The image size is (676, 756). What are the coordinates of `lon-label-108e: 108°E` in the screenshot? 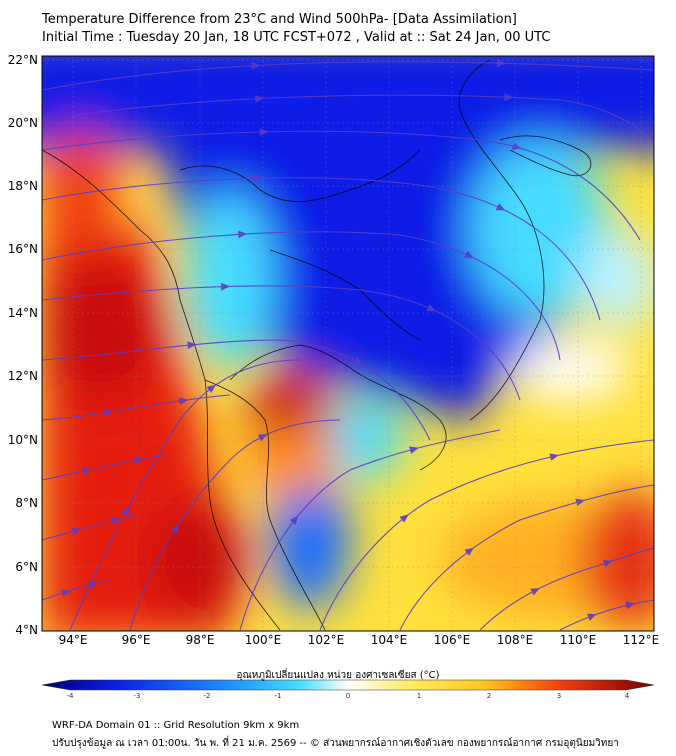 It's located at (515, 640).